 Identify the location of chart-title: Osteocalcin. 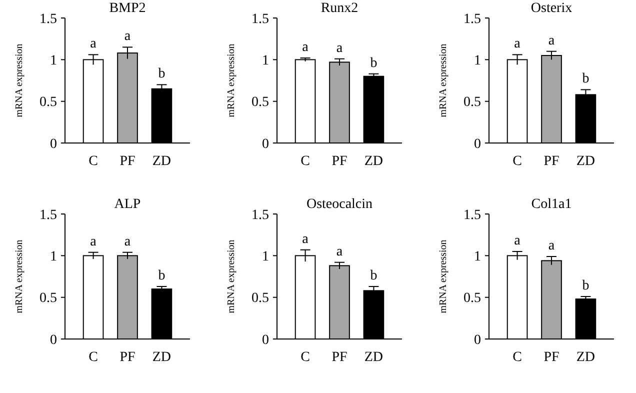
(339, 204).